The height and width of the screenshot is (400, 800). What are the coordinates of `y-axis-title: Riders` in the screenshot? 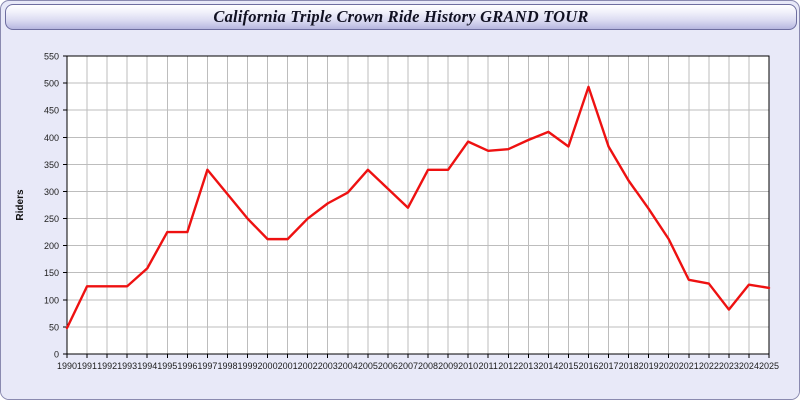 It's located at (20, 205).